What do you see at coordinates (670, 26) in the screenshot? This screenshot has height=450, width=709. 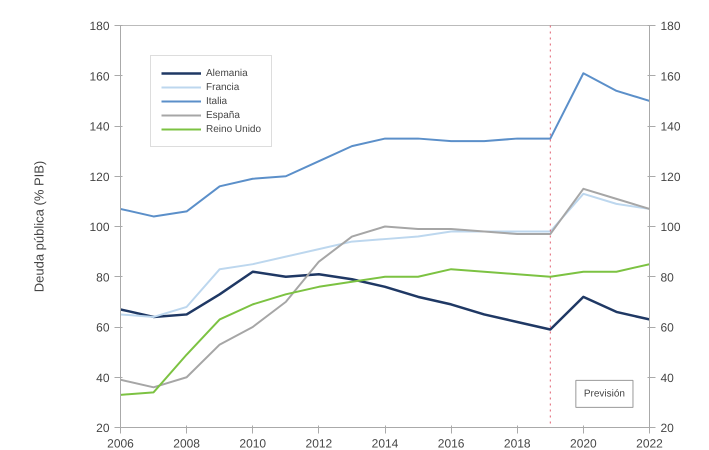 I see `y2-tick-label: 180` at bounding box center [670, 26].